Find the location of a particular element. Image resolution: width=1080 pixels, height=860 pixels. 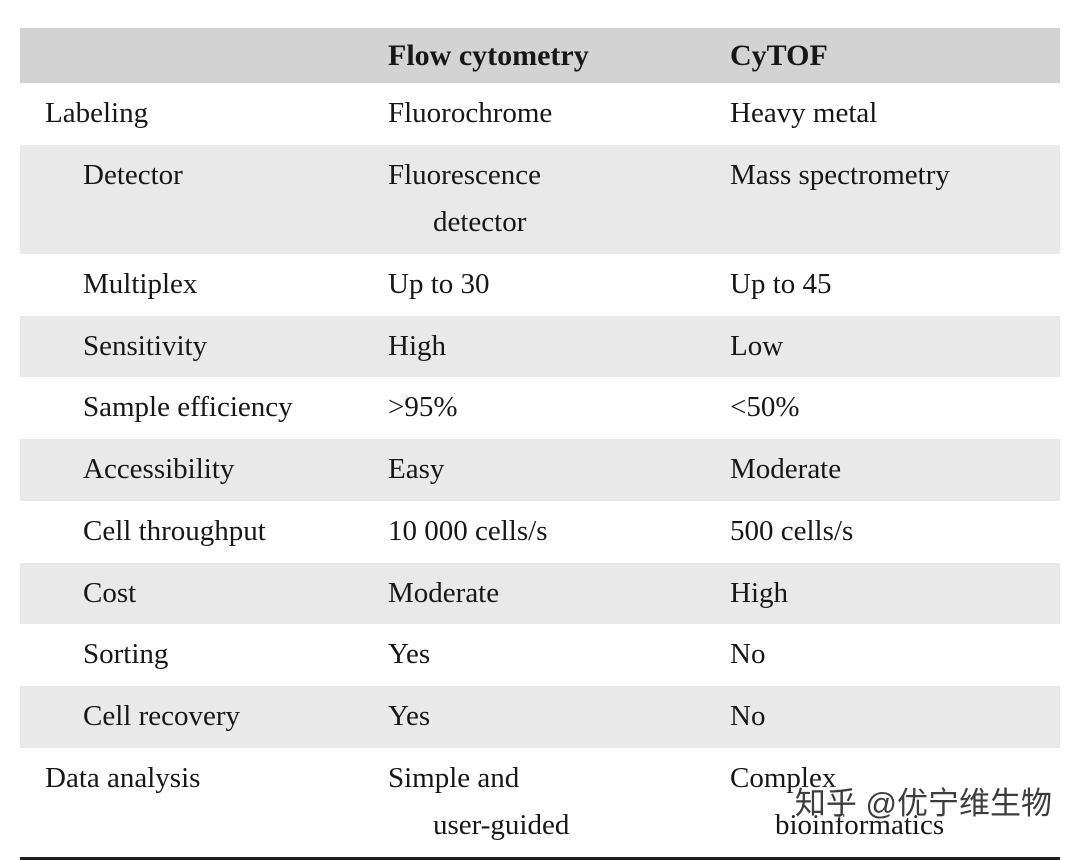

row-label: Sorting is located at coordinates (126, 654).